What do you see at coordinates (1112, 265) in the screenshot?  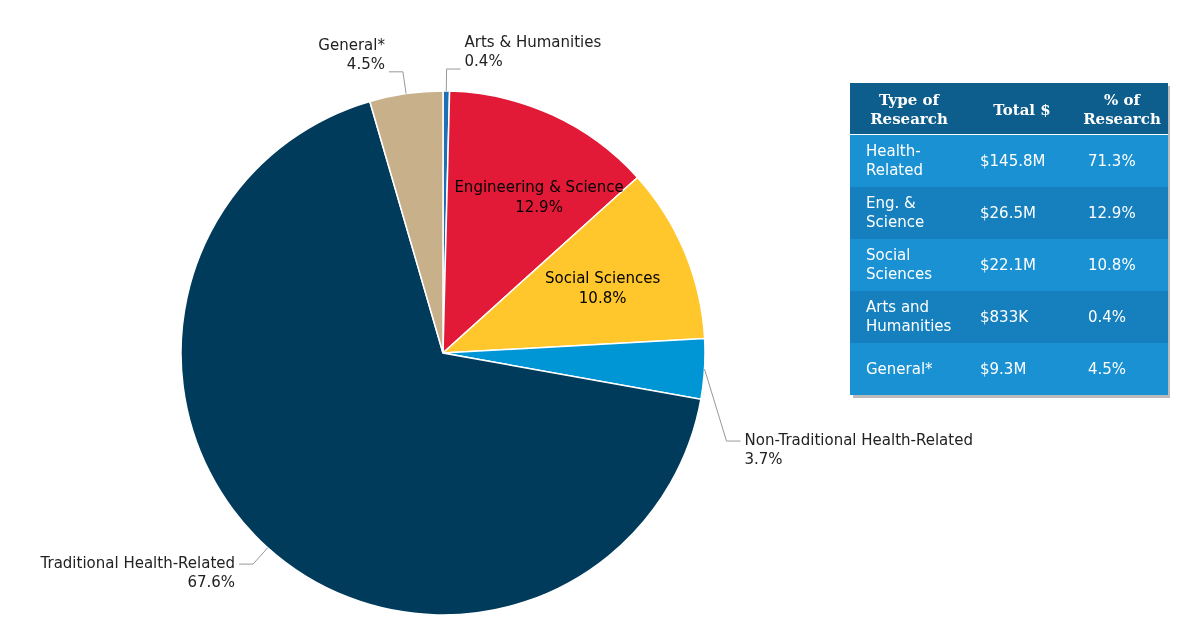 I see `text: 10.8%` at bounding box center [1112, 265].